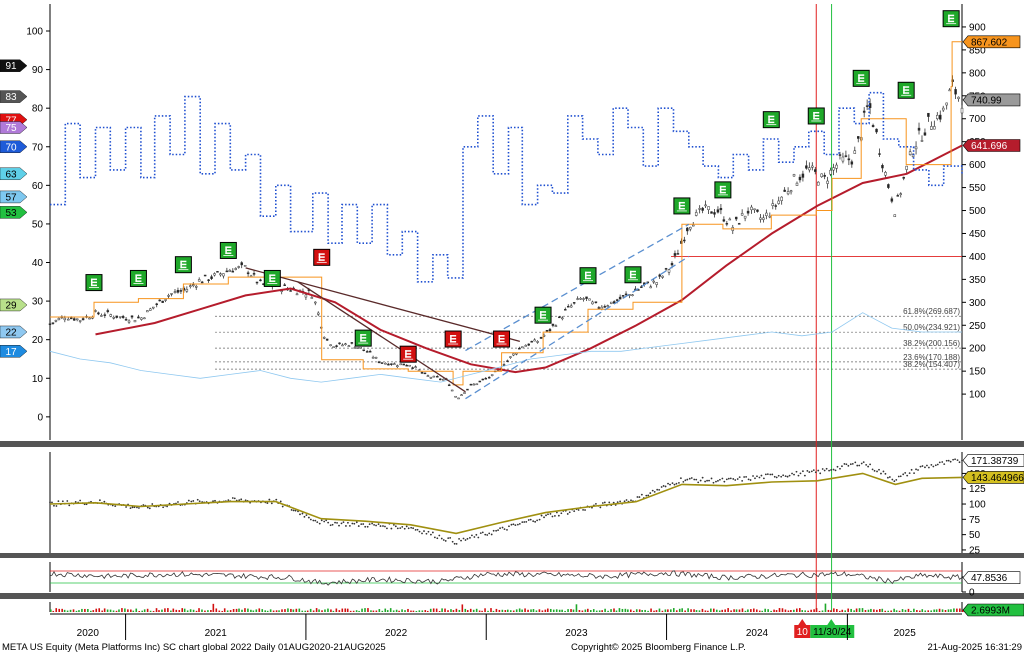 The image size is (1024, 654). Describe the element at coordinates (34, 32) in the screenshot. I see `left-axis-tick-label: 100` at that location.